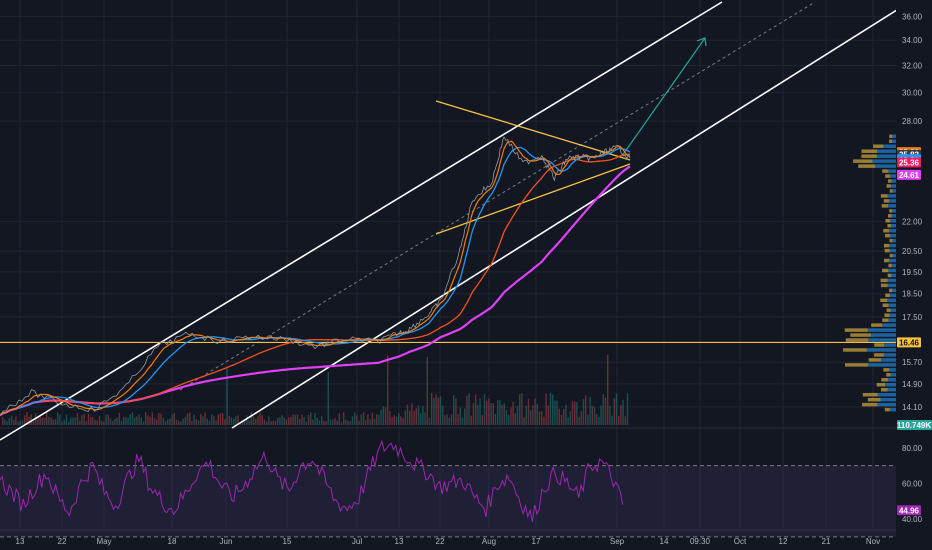  What do you see at coordinates (914, 275) in the screenshot?
I see `price-axis-bg` at bounding box center [914, 275].